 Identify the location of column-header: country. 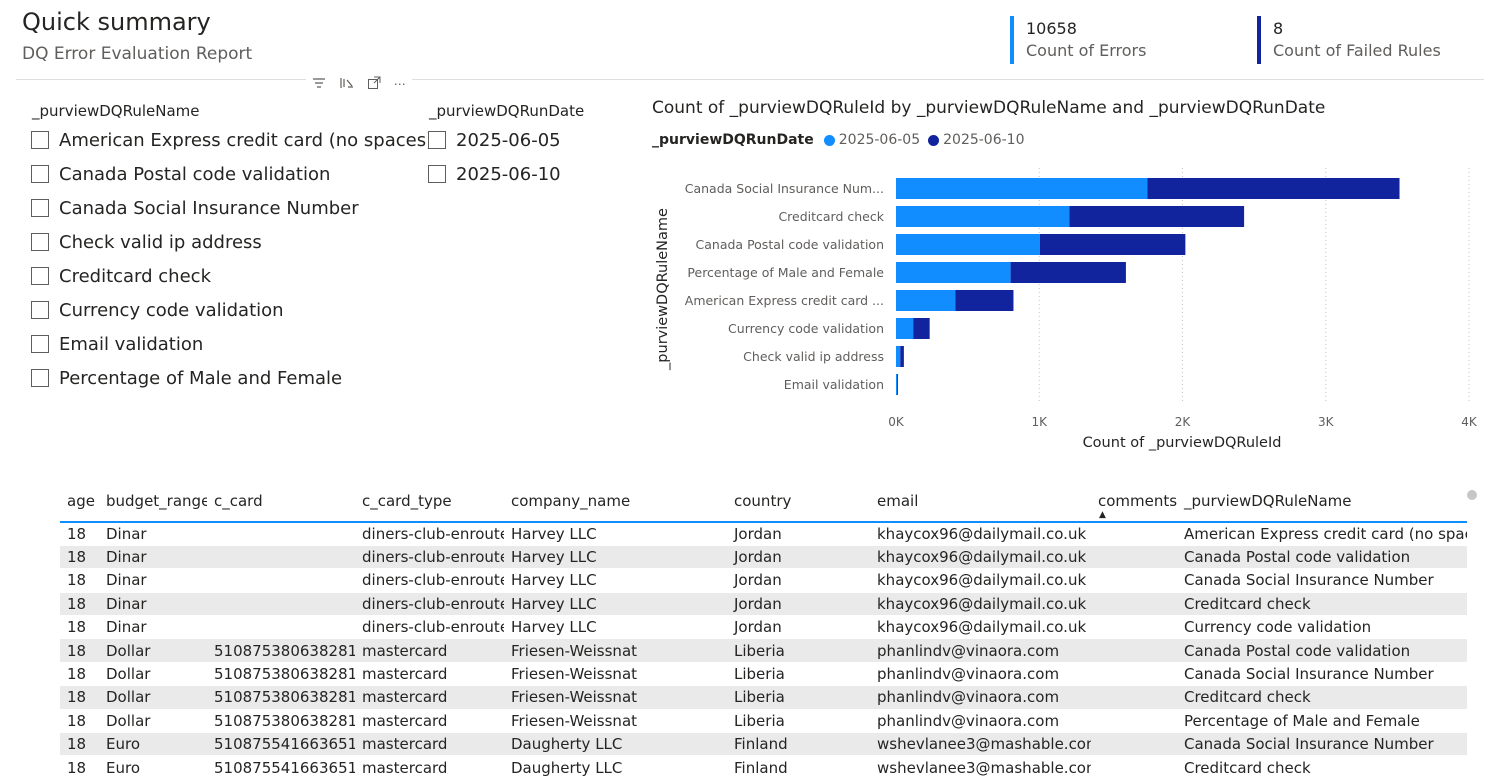
(763, 501).